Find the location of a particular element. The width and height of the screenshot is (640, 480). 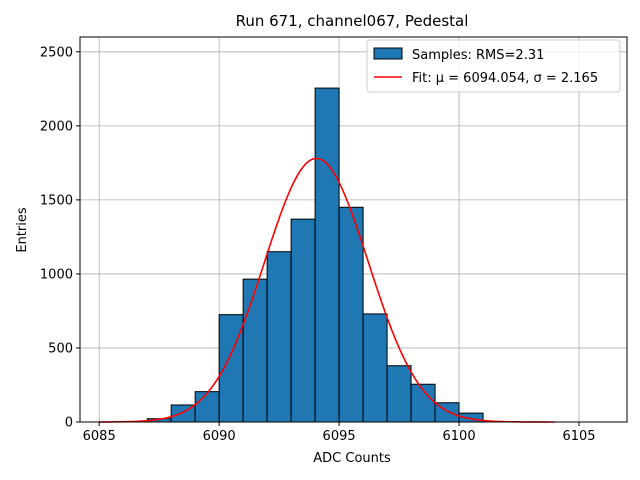

x-tick-label: 6100 is located at coordinates (459, 436).